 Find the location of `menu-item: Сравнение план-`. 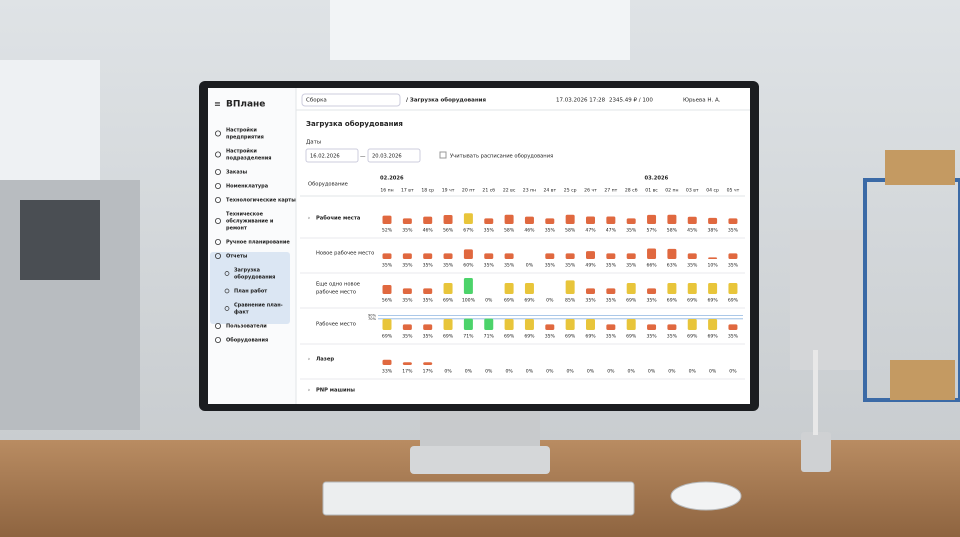

menu-item: Сравнение план- is located at coordinates (258, 306).